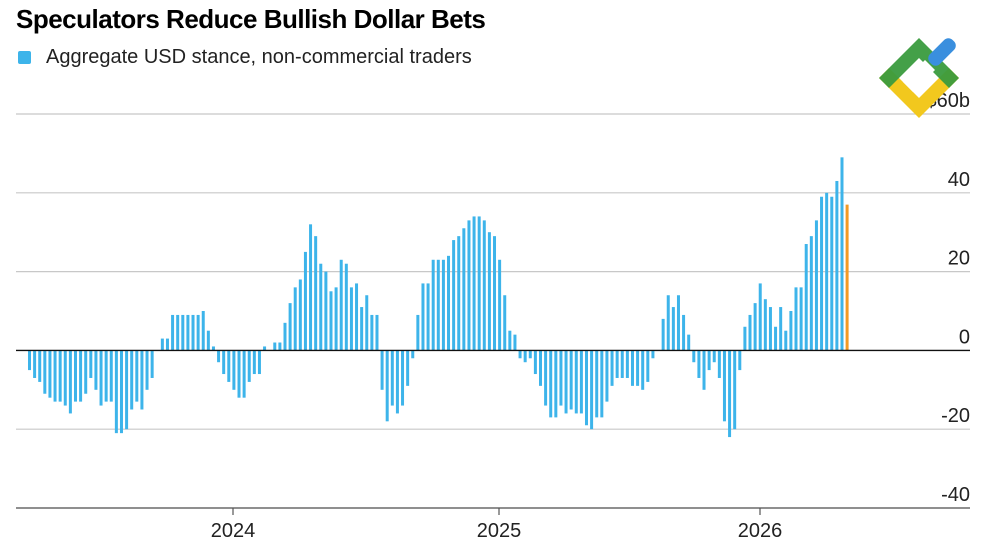  What do you see at coordinates (923, 82) in the screenshot?
I see `brand-logo-icon` at bounding box center [923, 82].